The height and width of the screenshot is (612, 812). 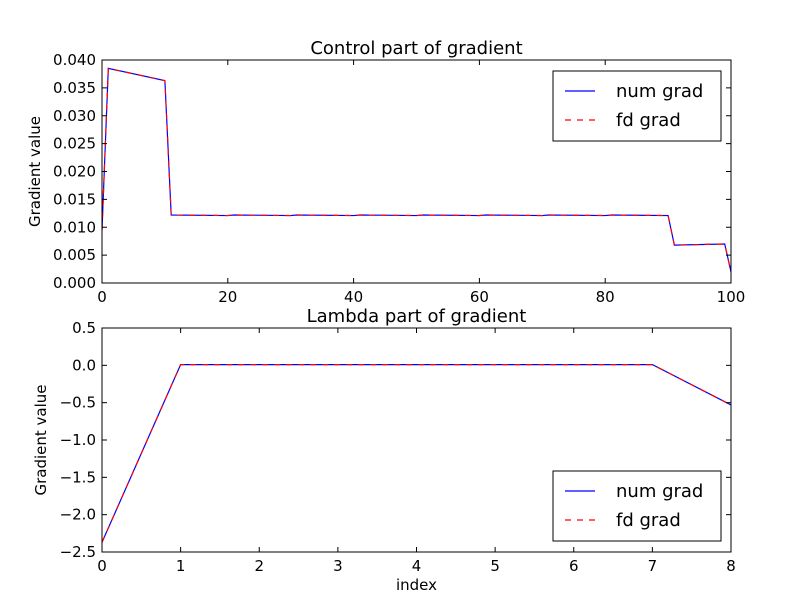 What do you see at coordinates (74, 227) in the screenshot?
I see `y-tick-label: 0.010` at bounding box center [74, 227].